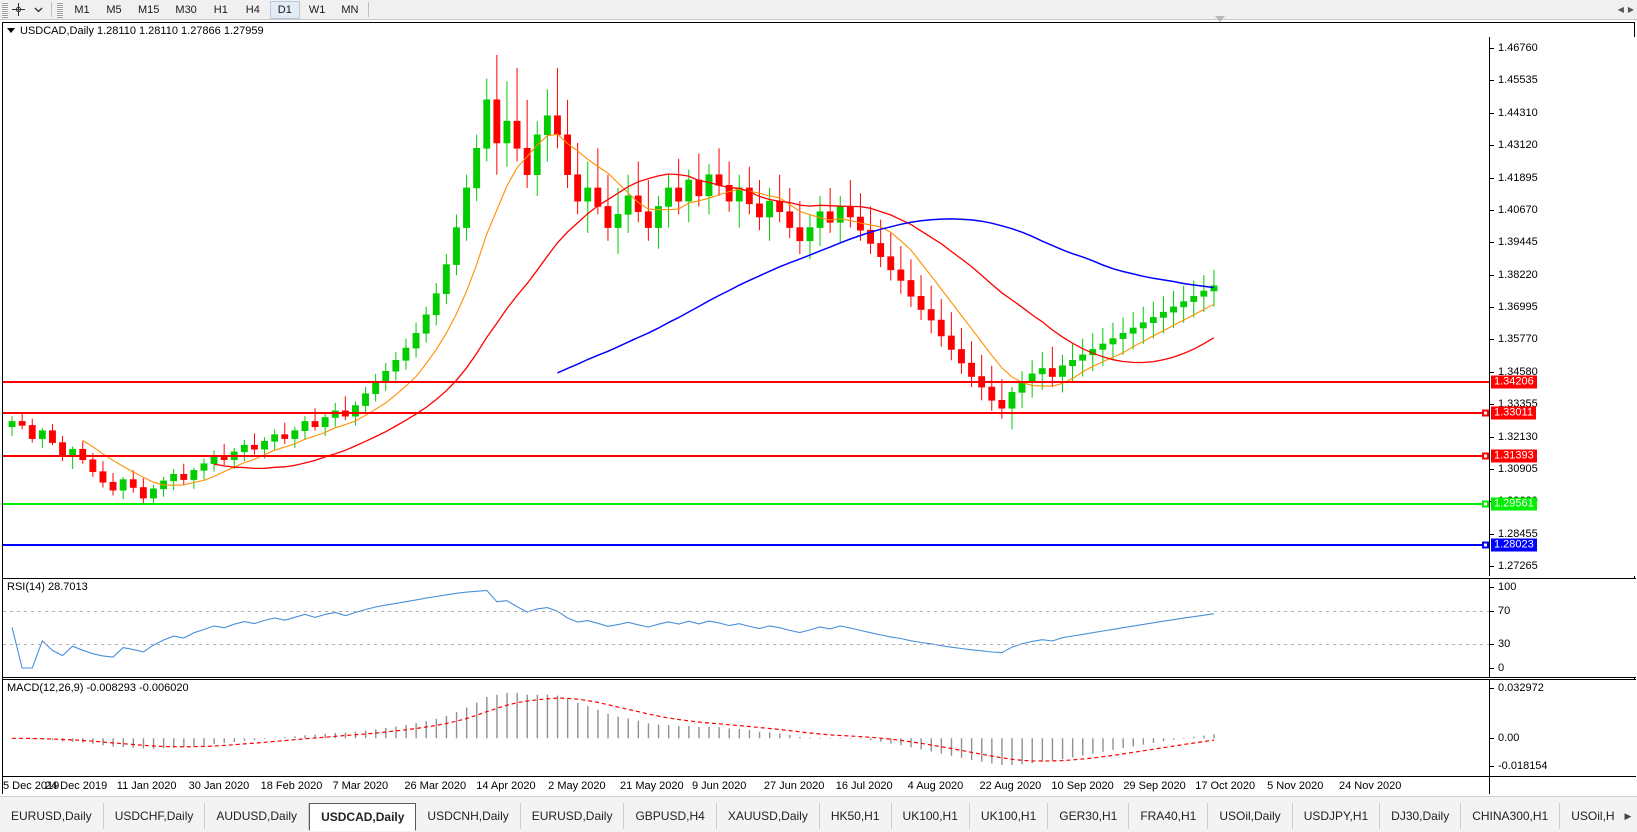 This screenshot has height=832, width=1637. What do you see at coordinates (1518, 177) in the screenshot?
I see `price-tick-label: 1.41895` at bounding box center [1518, 177].